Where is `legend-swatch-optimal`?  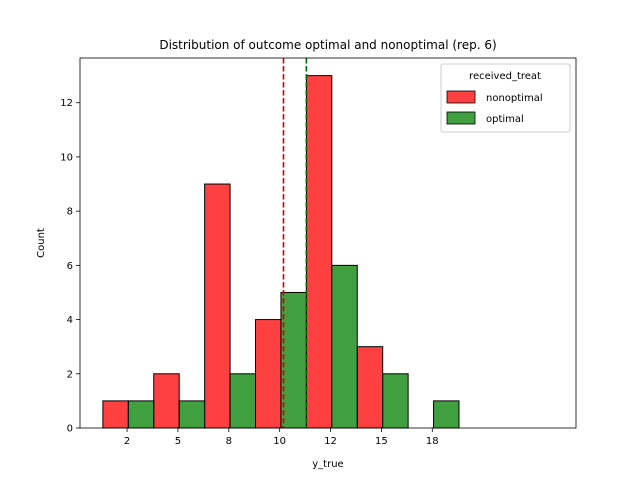 legend-swatch-optimal is located at coordinates (461, 118).